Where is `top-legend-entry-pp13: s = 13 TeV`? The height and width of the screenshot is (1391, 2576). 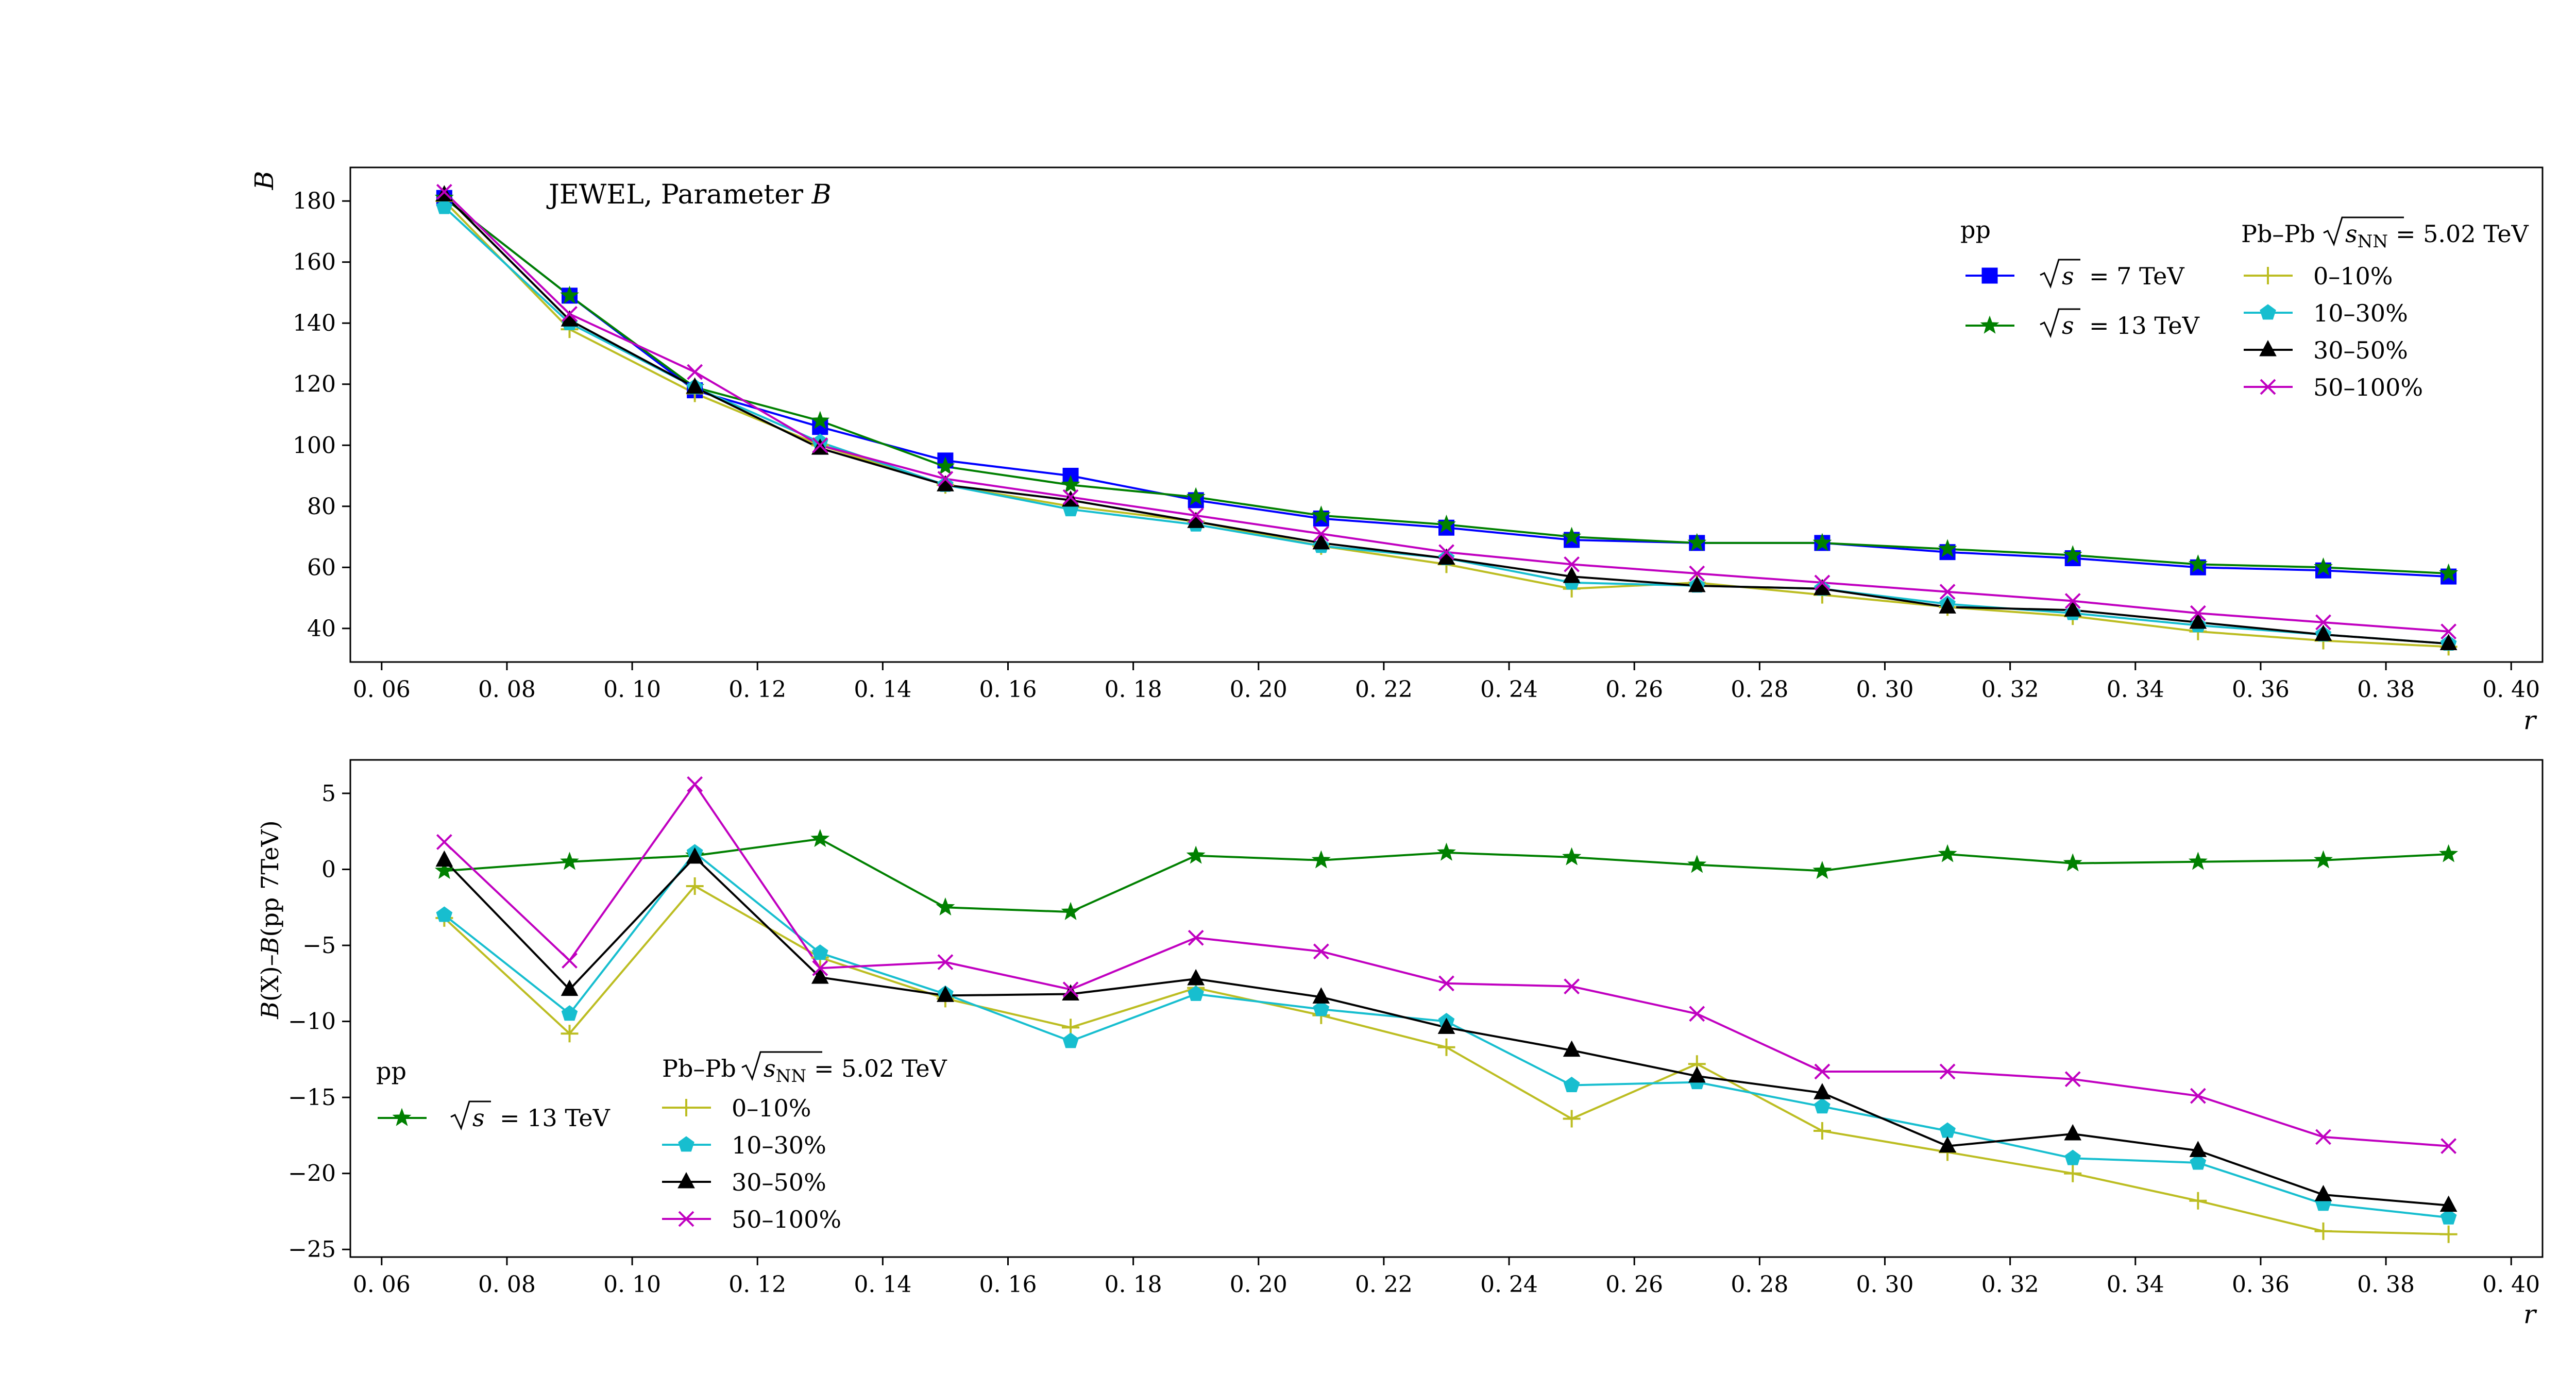
top-legend-entry-pp13: s = 13 TeV is located at coordinates (2082, 324).